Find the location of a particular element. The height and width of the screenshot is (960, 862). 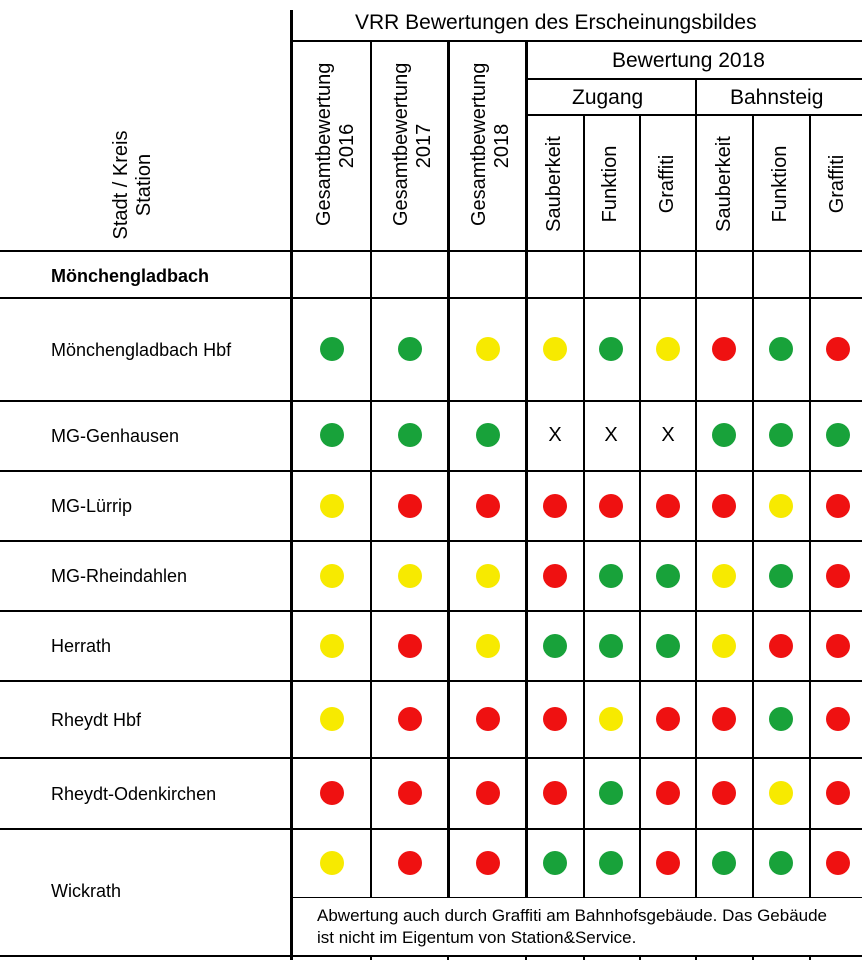

bahnsteig-sauberkeit-header: Sauberkeit is located at coordinates (724, 184).